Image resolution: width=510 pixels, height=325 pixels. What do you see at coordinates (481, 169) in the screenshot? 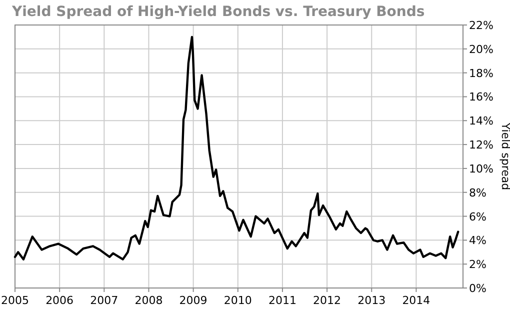
I see `y-tick-label: 10%` at bounding box center [481, 169].